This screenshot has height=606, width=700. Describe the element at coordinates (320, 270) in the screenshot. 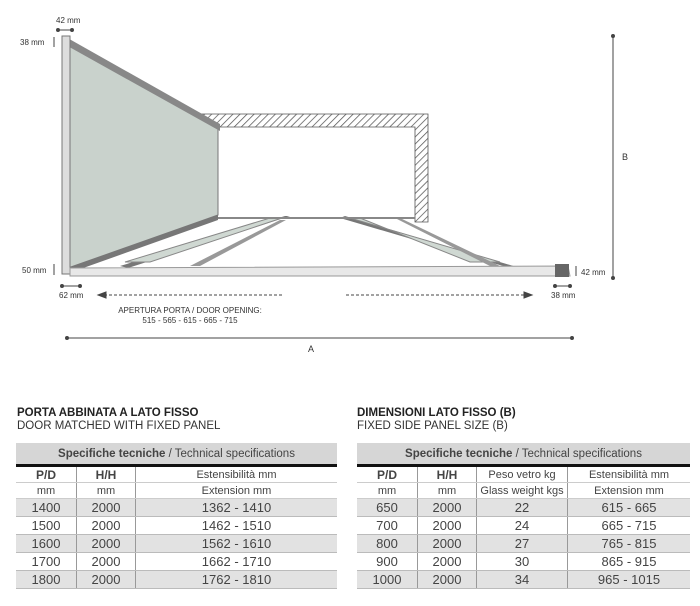

I see `bottom-track` at that location.